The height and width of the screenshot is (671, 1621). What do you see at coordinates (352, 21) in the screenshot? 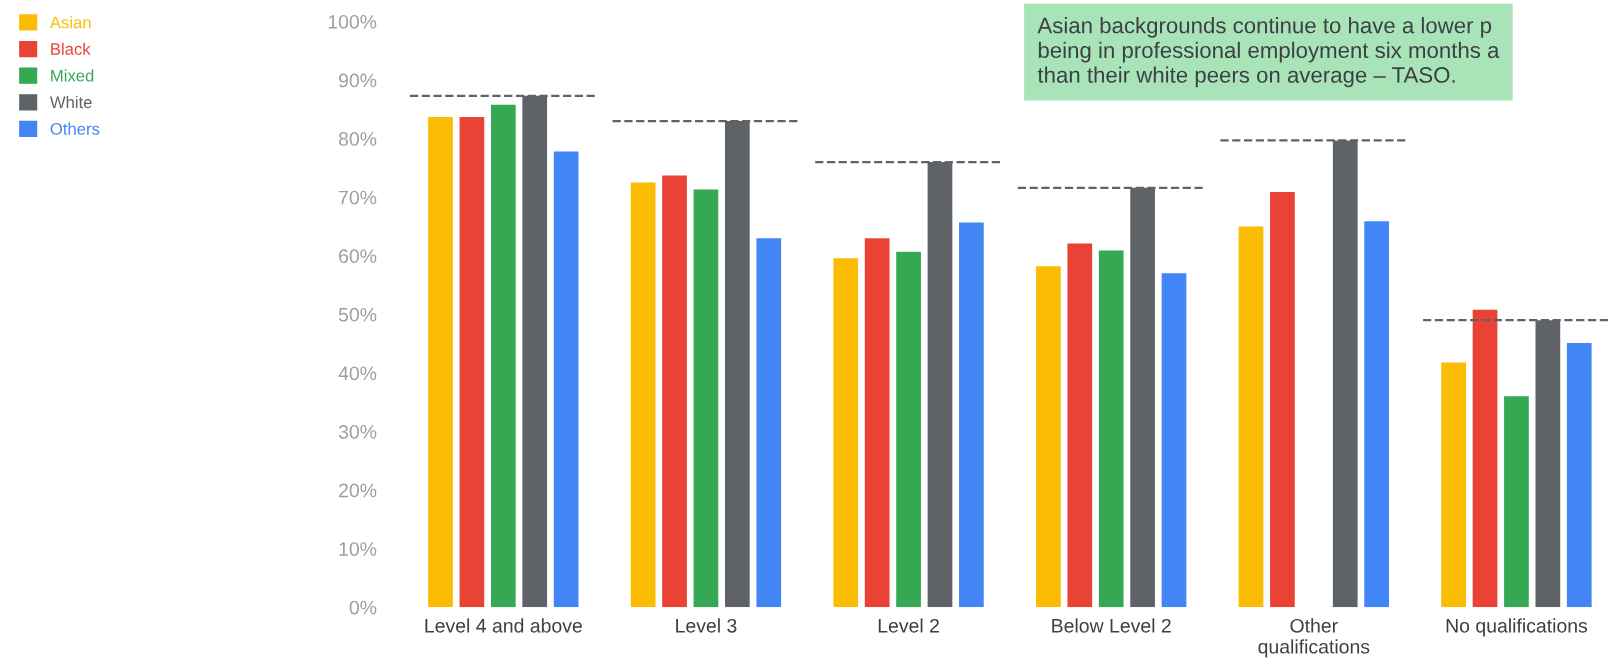
I see `y-tick-label: 100%` at bounding box center [352, 21].